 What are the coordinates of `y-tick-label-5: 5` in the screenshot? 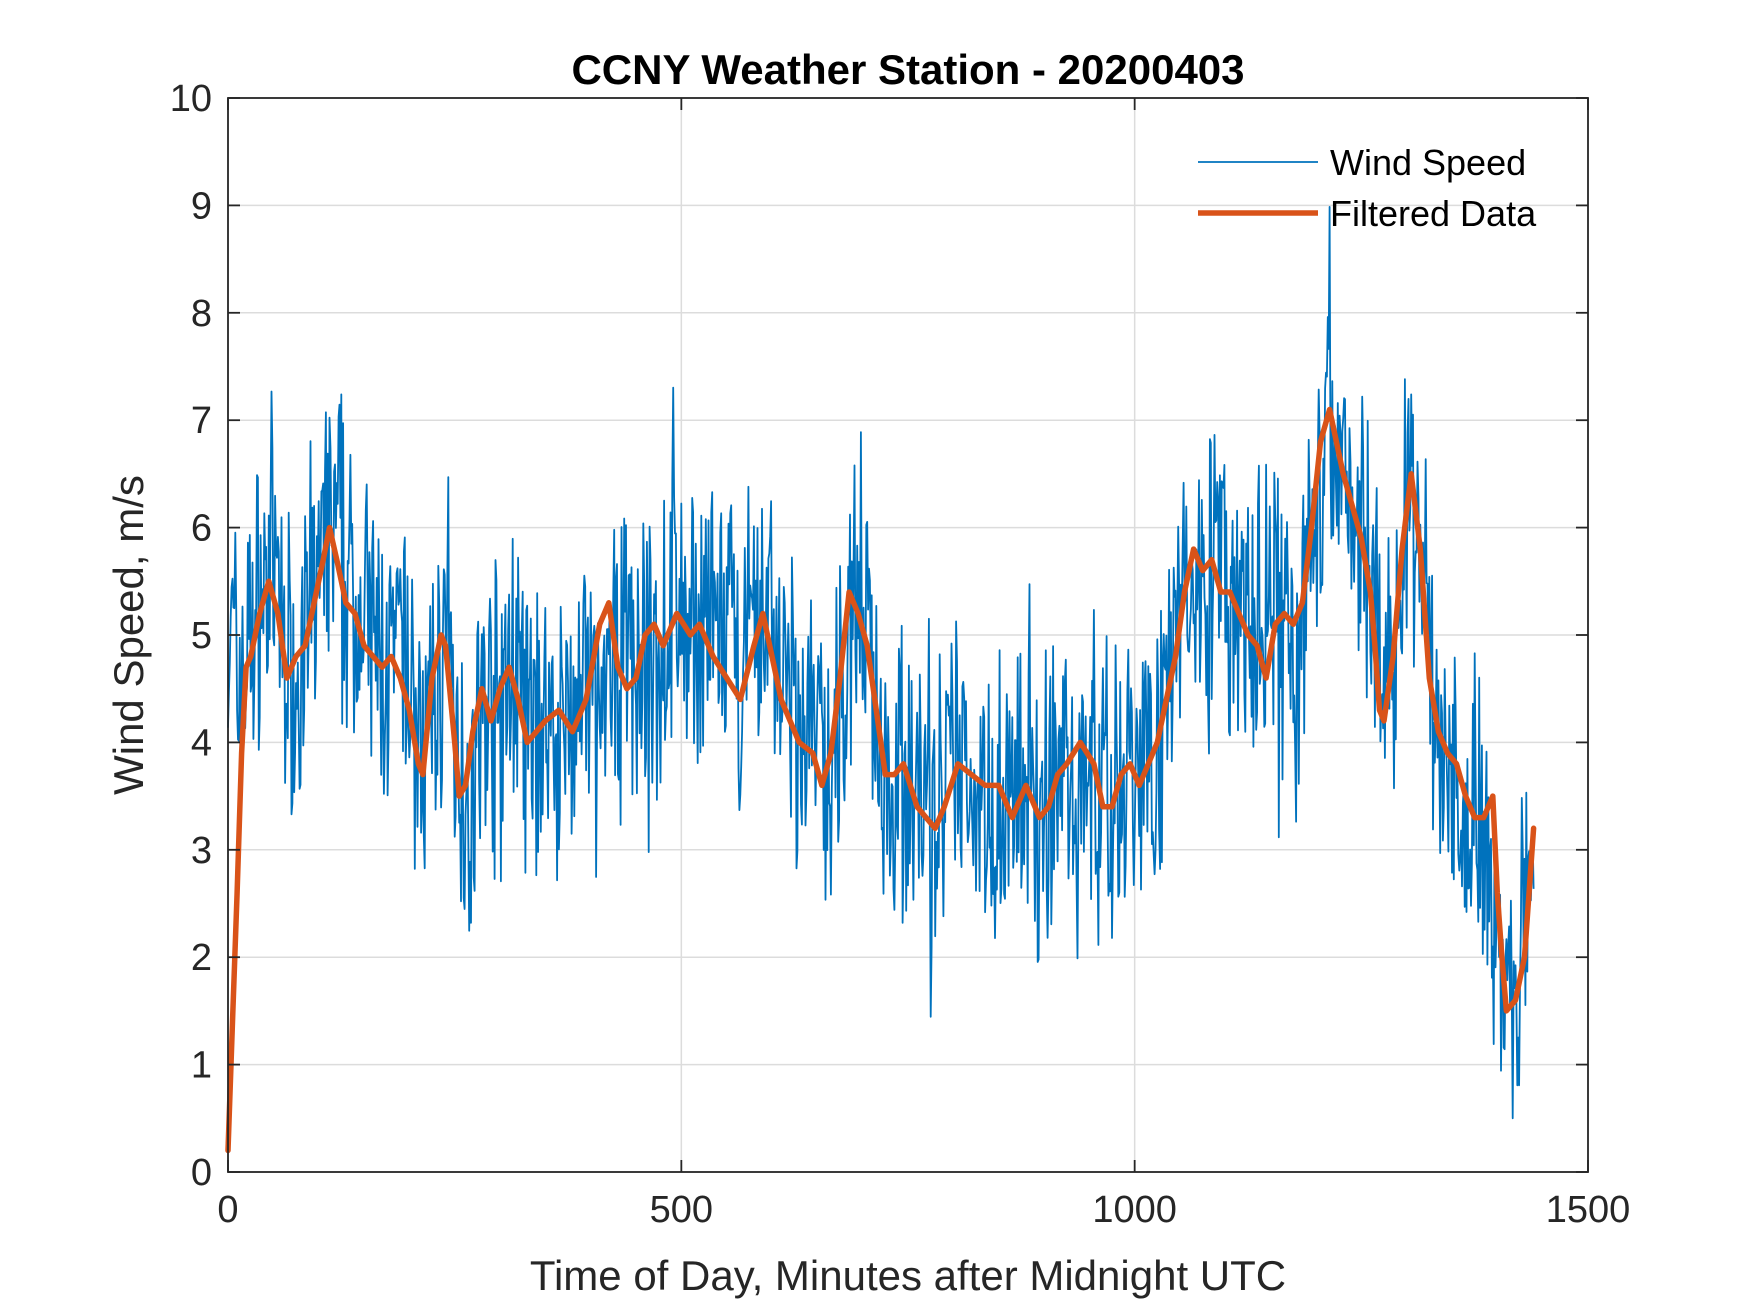 It's located at (201, 636).